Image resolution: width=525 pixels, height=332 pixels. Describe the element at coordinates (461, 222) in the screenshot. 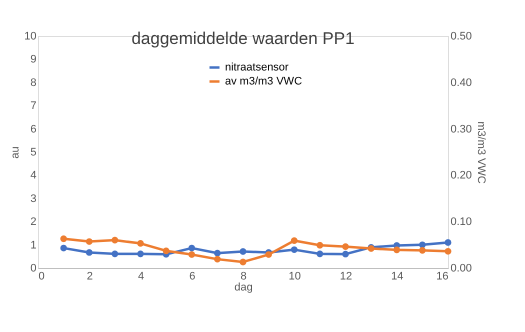

I see `y2-tick-label: 0.10` at that location.